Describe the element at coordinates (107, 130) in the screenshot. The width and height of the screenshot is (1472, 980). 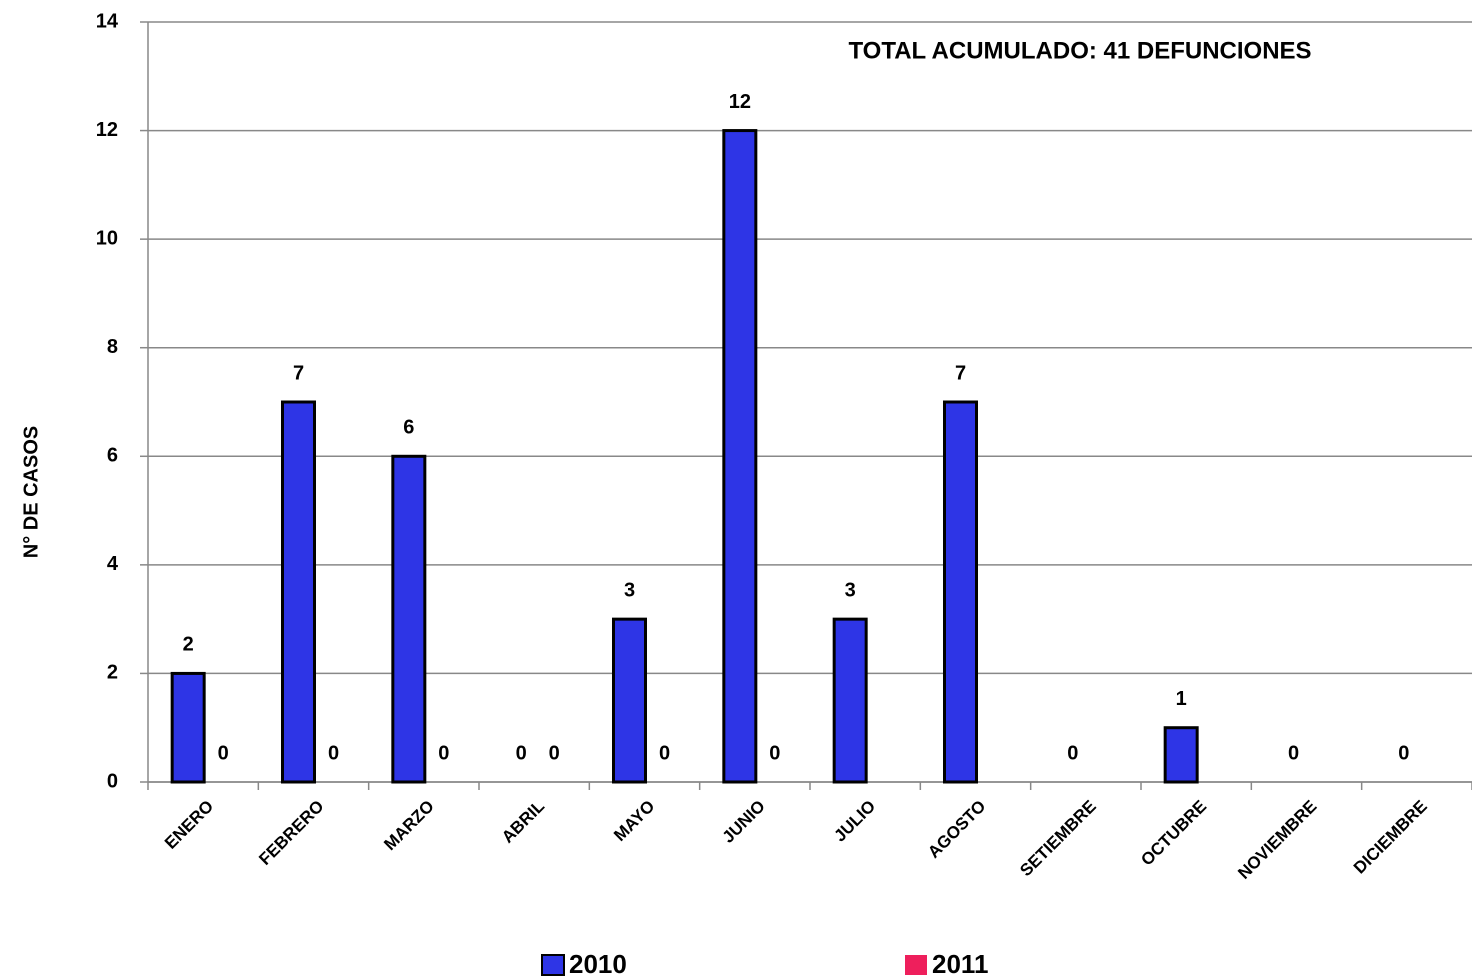
I see `y-tick-label: 12` at that location.